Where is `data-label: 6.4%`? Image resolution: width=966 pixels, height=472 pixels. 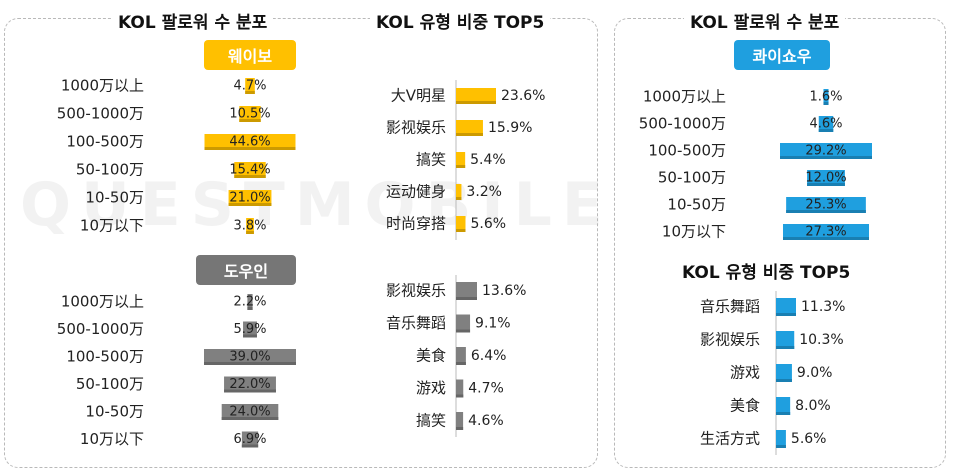 data-label: 6.4% is located at coordinates (489, 356).